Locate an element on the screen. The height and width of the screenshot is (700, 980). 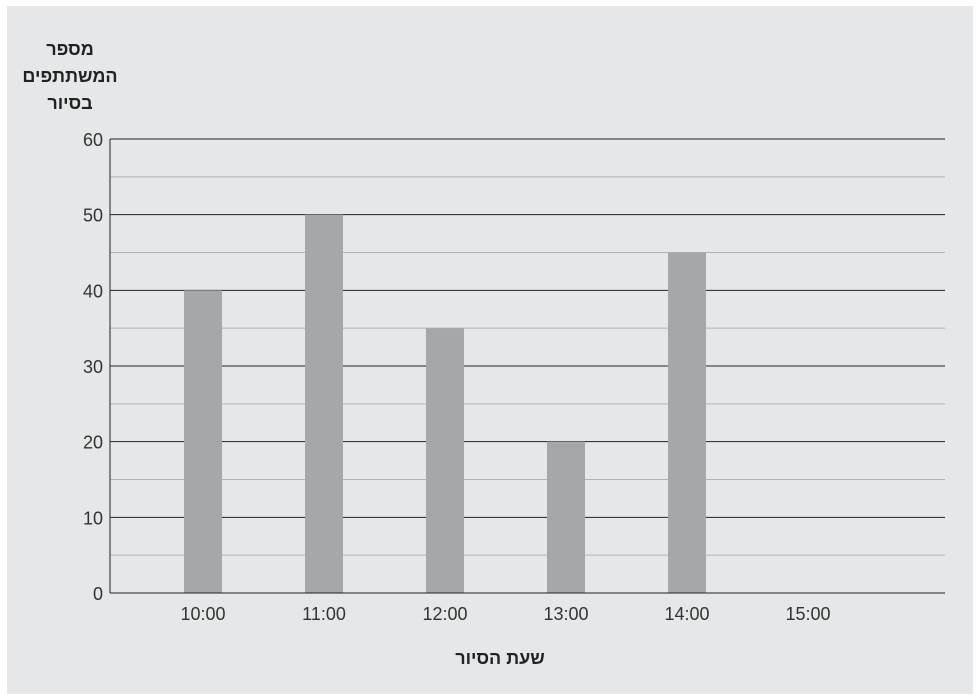
x-tick-label: 12:00 is located at coordinates (444, 614).